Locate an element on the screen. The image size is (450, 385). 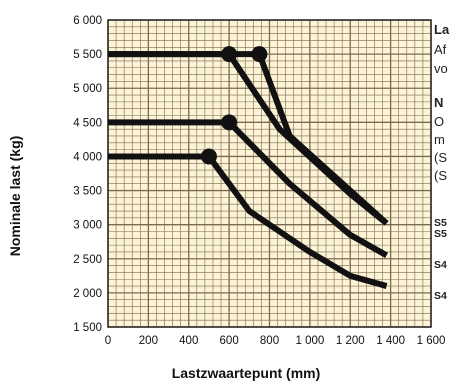
x-tick-label: 0 is located at coordinates (108, 341).